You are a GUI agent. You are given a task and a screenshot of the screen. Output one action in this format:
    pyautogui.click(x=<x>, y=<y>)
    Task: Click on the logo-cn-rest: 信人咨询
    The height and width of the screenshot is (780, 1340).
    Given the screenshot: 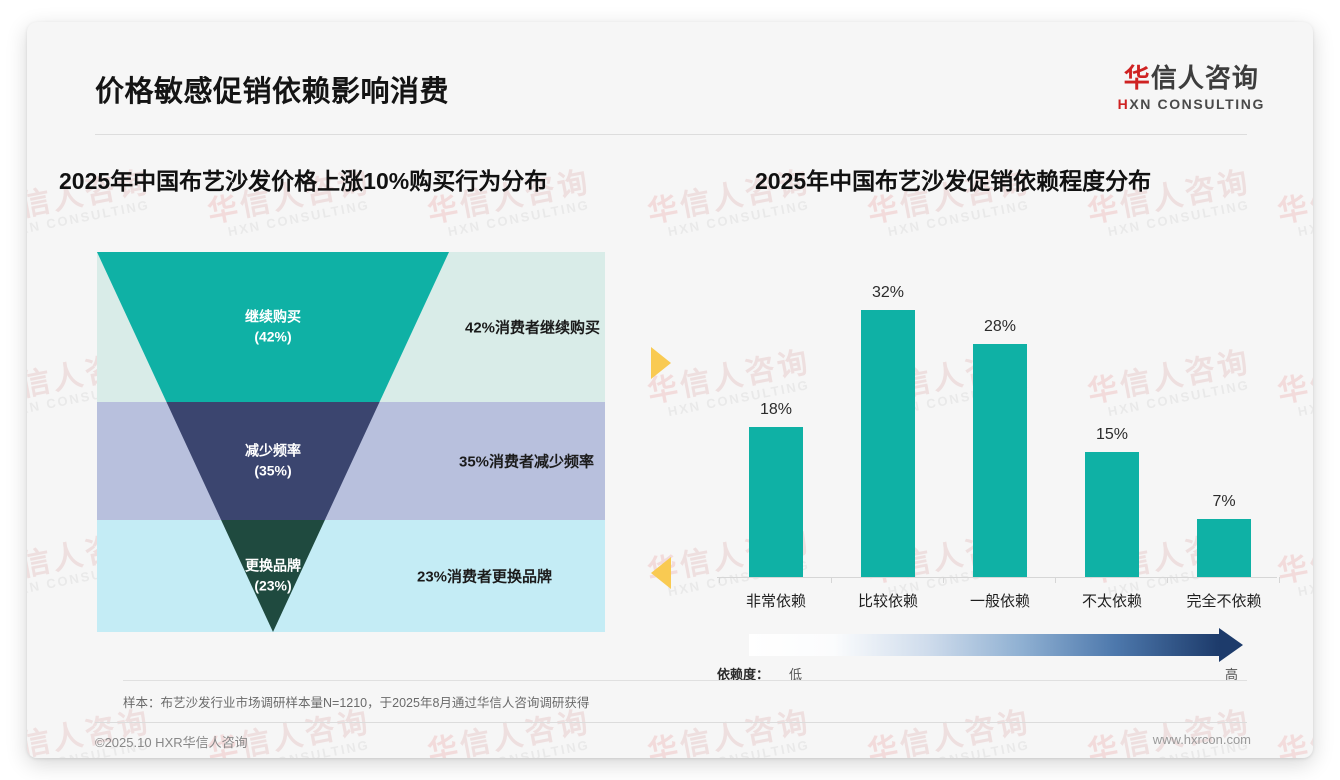 What is the action you would take?
    pyautogui.click(x=1204, y=78)
    